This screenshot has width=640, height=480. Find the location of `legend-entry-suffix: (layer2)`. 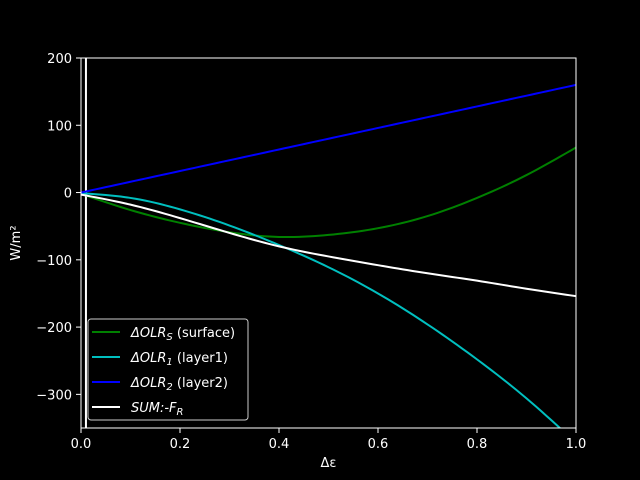

legend-entry-suffix: (layer2) is located at coordinates (200, 383).